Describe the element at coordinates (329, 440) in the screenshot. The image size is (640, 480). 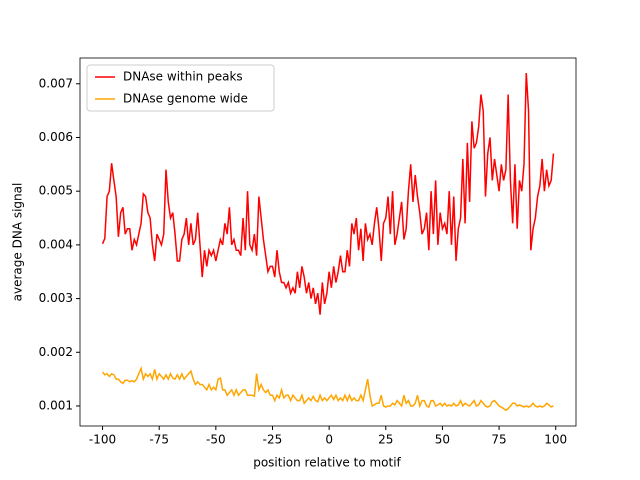
I see `x-tick-label: 0` at that location.